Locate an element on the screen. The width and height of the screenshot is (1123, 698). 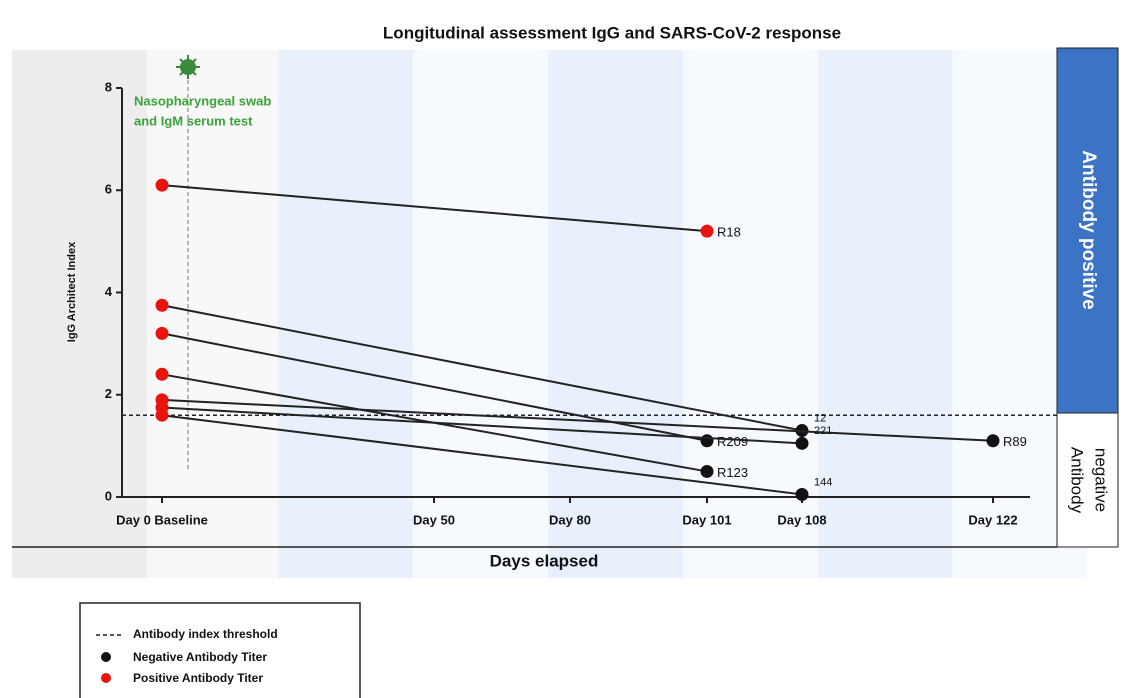
series-label: 221 is located at coordinates (823, 431).